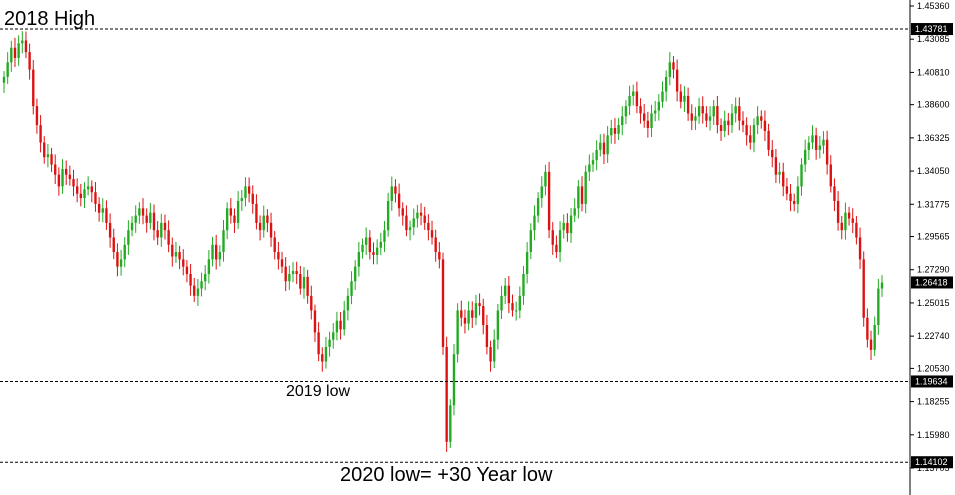 The width and height of the screenshot is (955, 495). I want to click on annotation-2018-high: 2018 High, so click(50, 19).